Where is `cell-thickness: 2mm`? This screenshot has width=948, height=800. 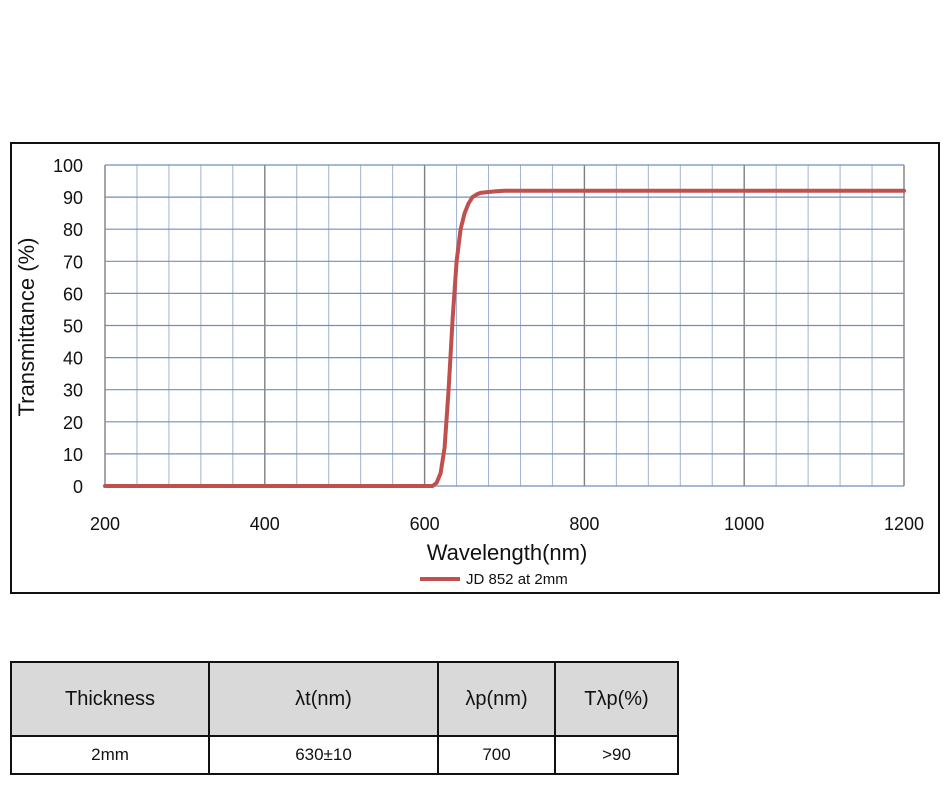
cell-thickness: 2mm is located at coordinates (110, 755).